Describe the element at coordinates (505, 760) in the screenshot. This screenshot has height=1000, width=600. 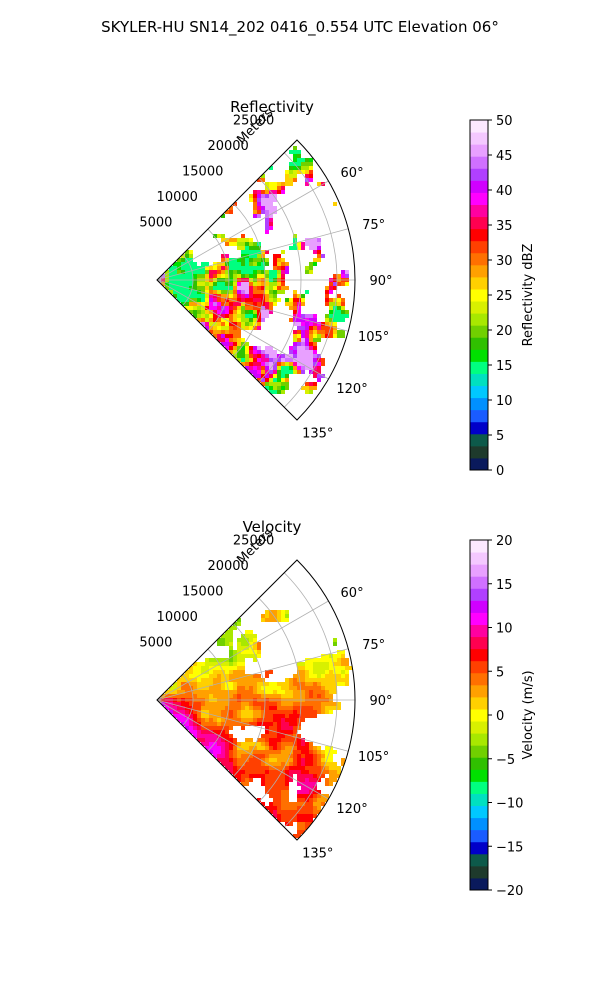
I see `colorbar-tick-label: −5` at that location.